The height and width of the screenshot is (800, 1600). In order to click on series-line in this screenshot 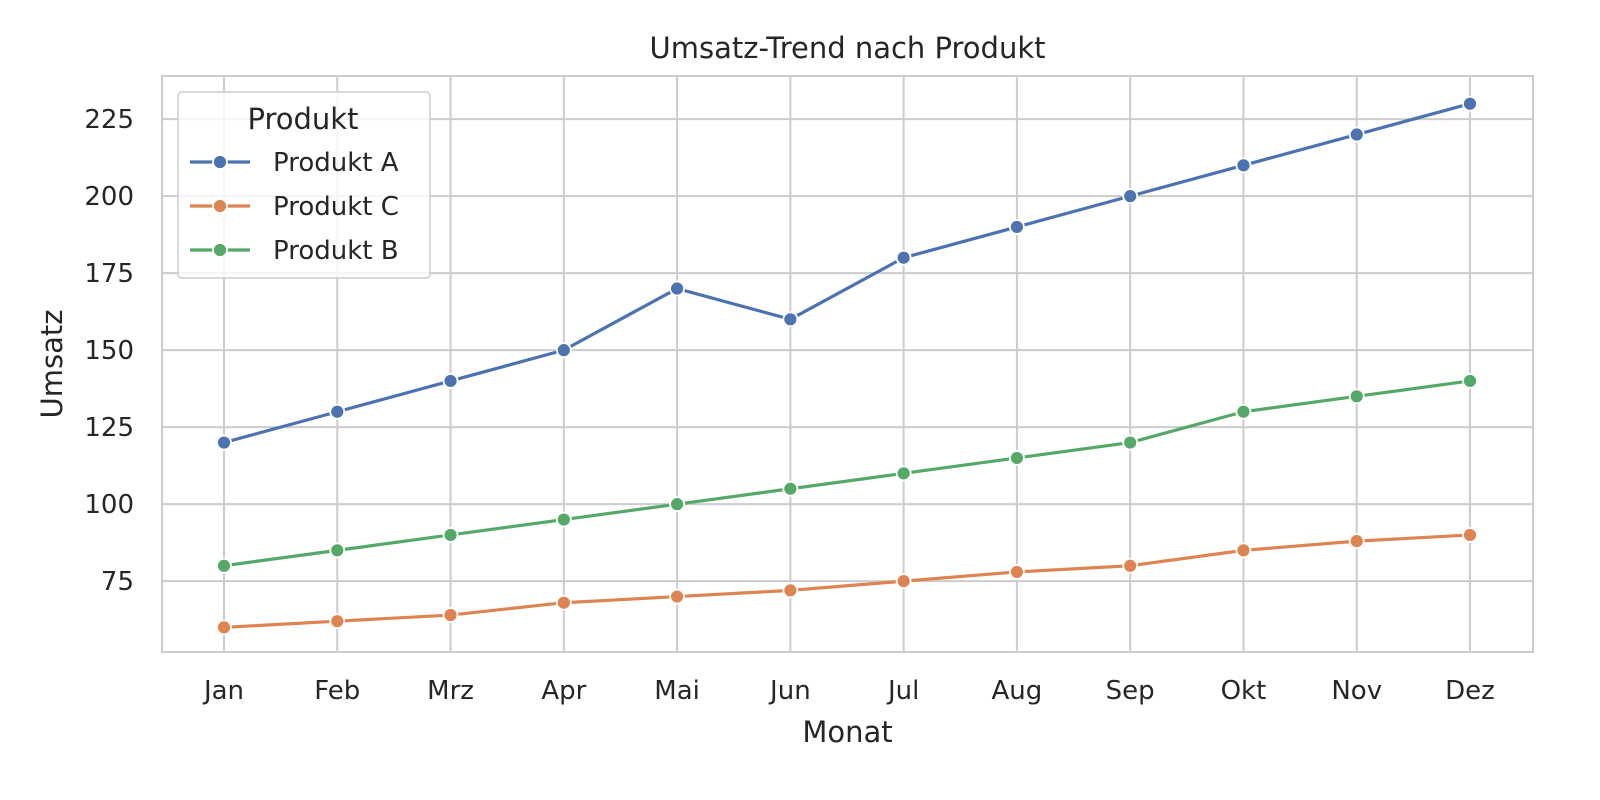, I will do `click(847, 581)`.